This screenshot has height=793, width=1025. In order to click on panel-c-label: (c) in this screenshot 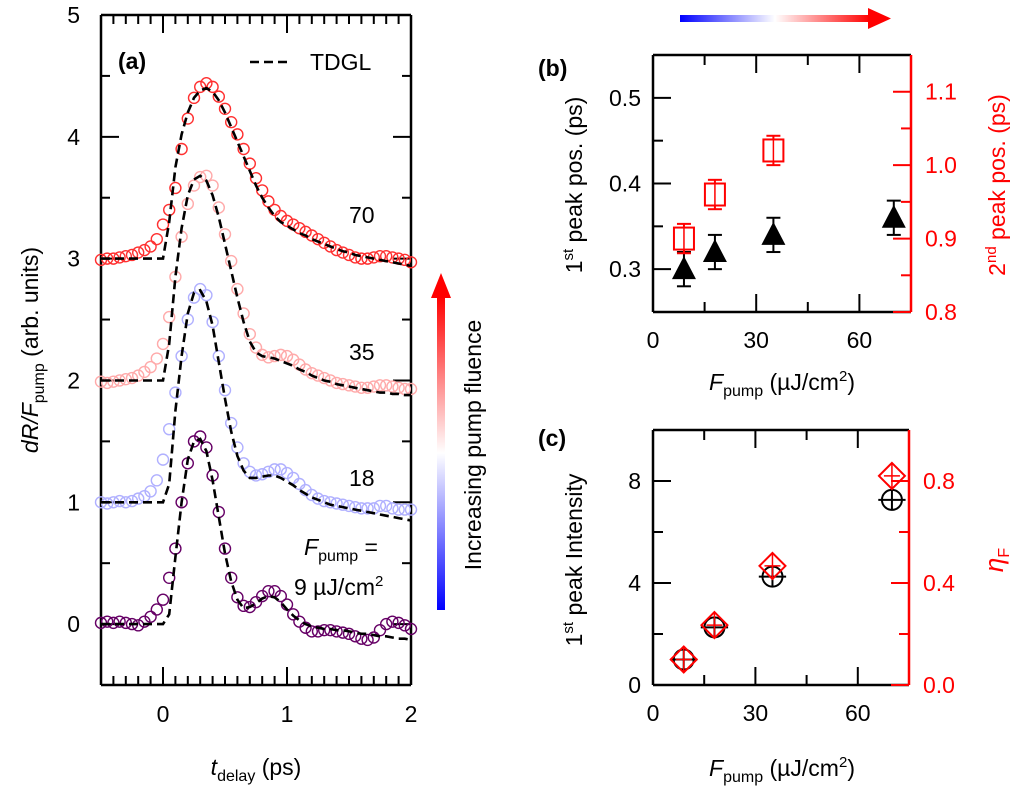, I will do `click(552, 438)`.